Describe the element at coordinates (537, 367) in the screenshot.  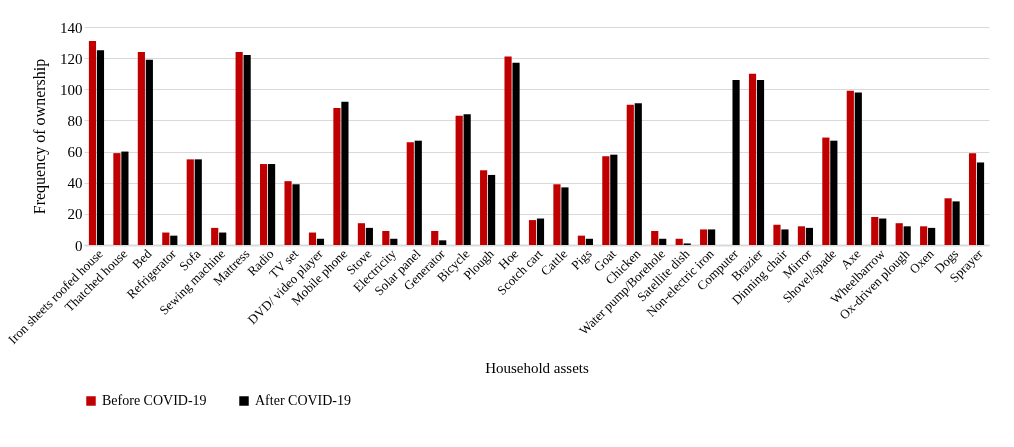
I see `x-axis-title: Household assets` at that location.